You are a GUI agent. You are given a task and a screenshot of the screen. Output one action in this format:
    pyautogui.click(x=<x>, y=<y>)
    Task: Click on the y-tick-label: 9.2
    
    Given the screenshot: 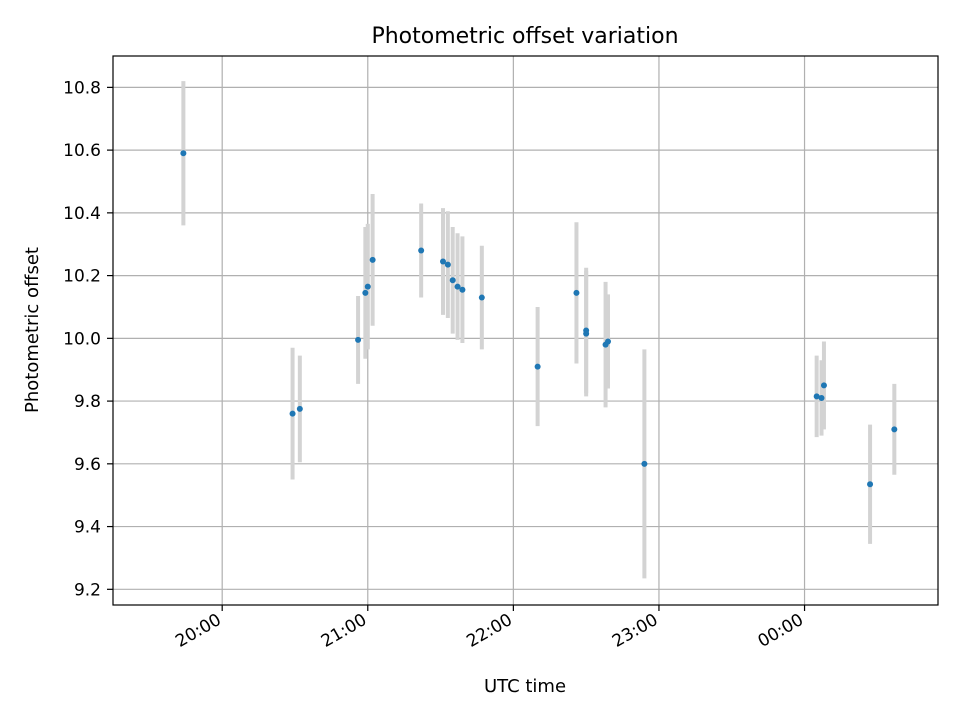 What is the action you would take?
    pyautogui.click(x=87, y=590)
    